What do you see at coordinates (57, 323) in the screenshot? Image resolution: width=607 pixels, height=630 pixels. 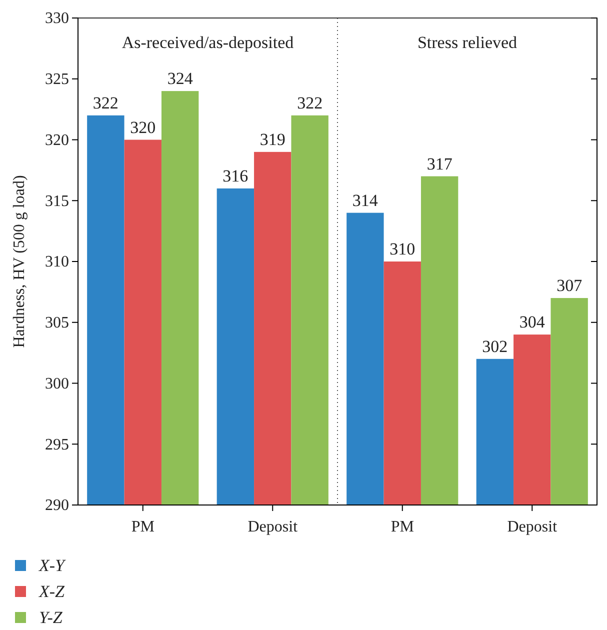 I see `y-tick-label: 305` at bounding box center [57, 323].